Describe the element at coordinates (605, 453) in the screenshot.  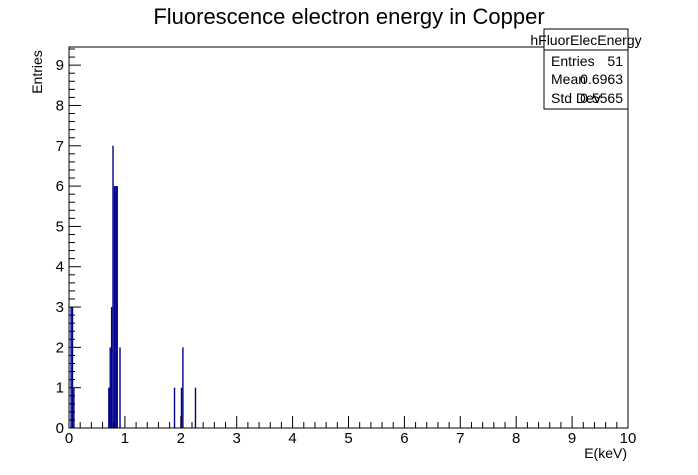
I see `x-axis-label: E(keV)` at that location.